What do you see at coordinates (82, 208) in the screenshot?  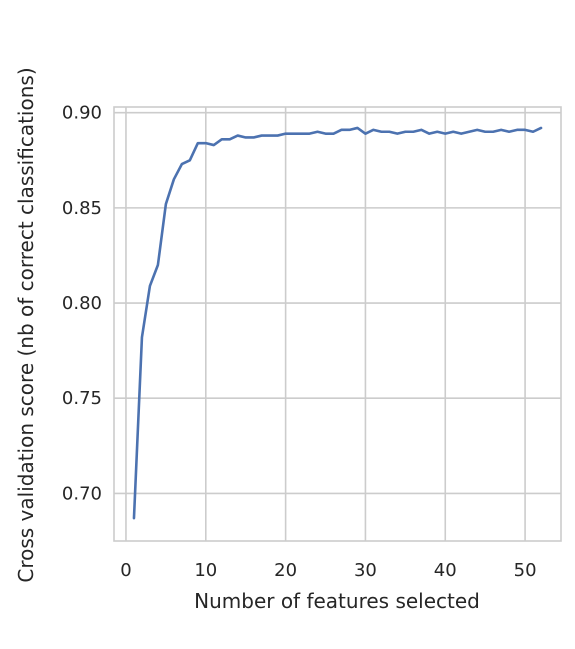 I see `y-tick-label: 0.85` at bounding box center [82, 208].